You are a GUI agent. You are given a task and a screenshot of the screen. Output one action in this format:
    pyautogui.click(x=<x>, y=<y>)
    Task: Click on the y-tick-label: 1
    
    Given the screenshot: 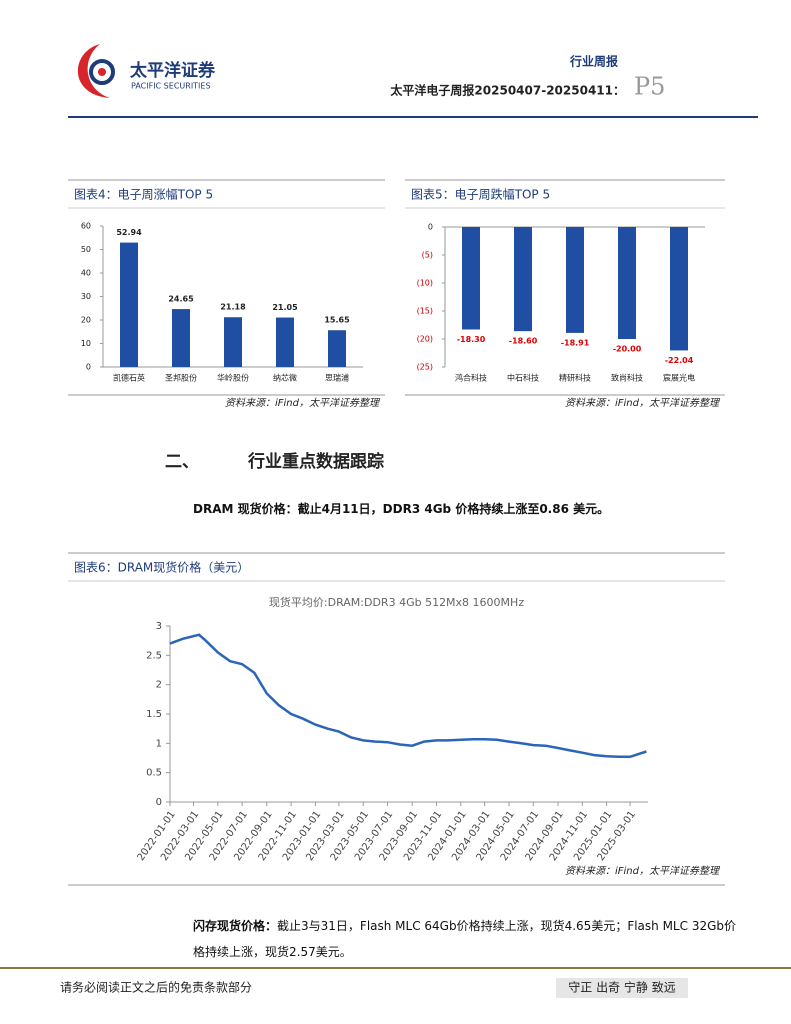 What is the action you would take?
    pyautogui.click(x=159, y=743)
    